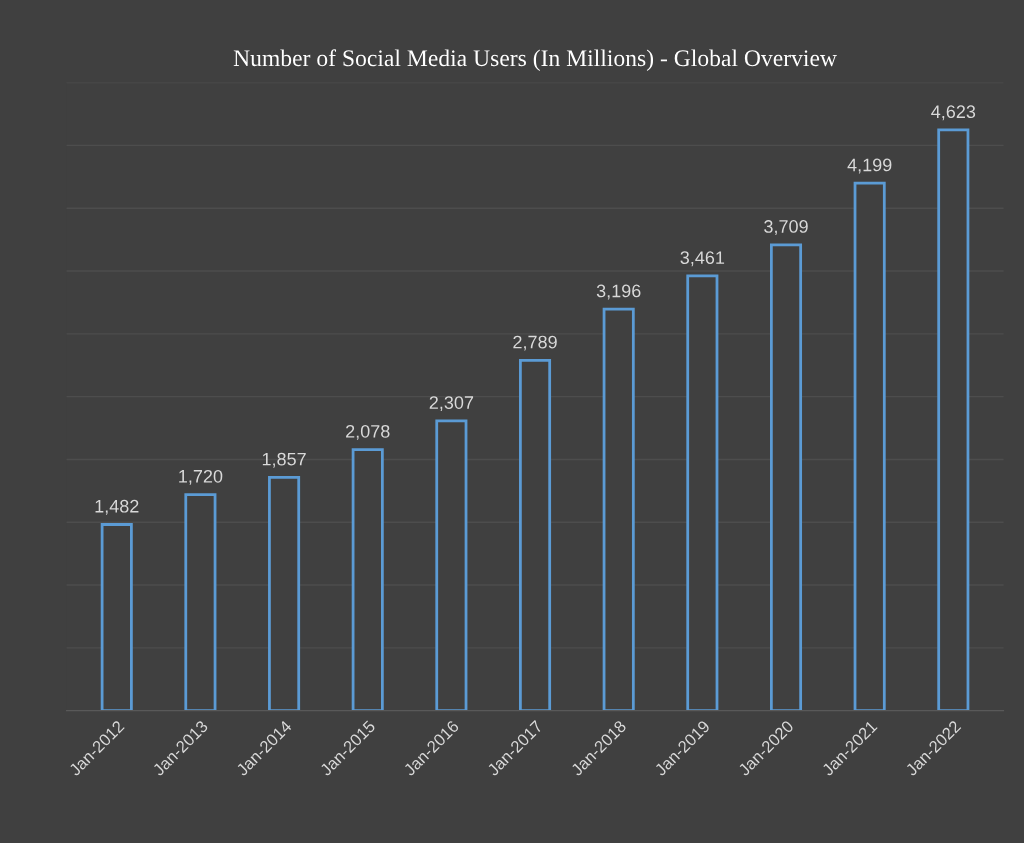 The width and height of the screenshot is (1024, 843). Describe the element at coordinates (869, 166) in the screenshot. I see `data-label: 4,199` at that location.